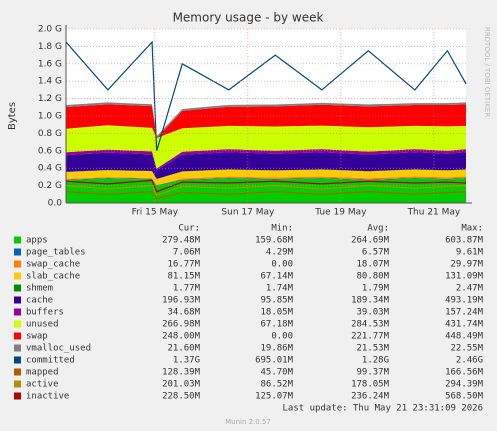 This screenshot has height=431, width=497. Describe the element at coordinates (189, 229) in the screenshot. I see `legend-header: Cur:` at that location.